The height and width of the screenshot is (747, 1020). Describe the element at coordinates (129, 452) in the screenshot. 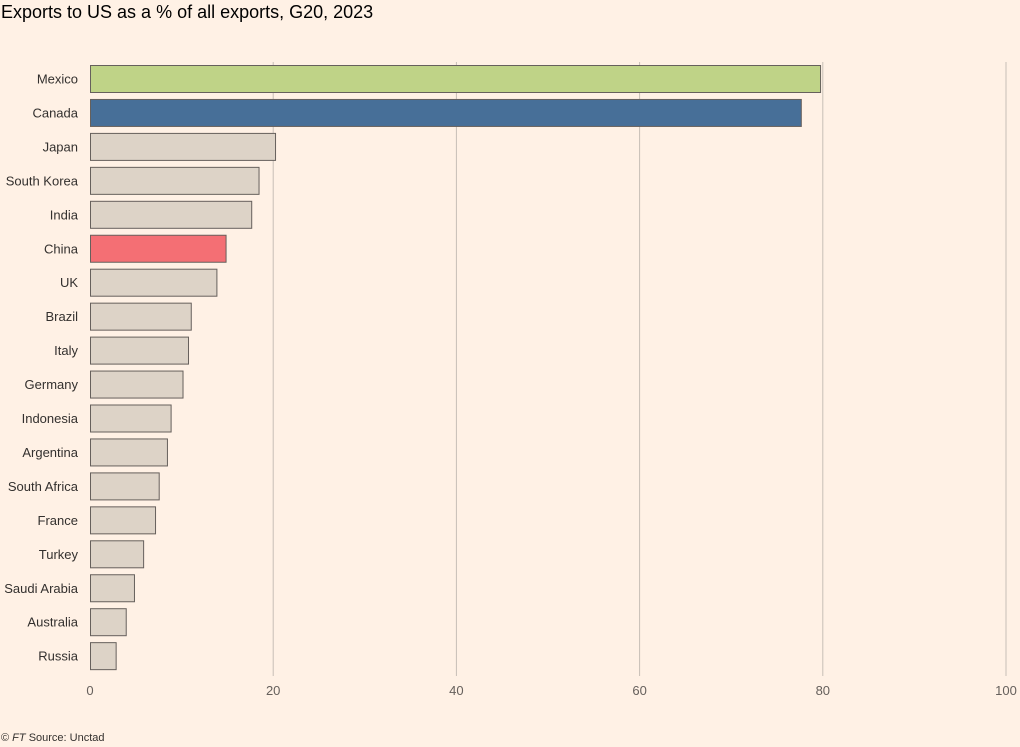

I see `bar-argentina` at that location.